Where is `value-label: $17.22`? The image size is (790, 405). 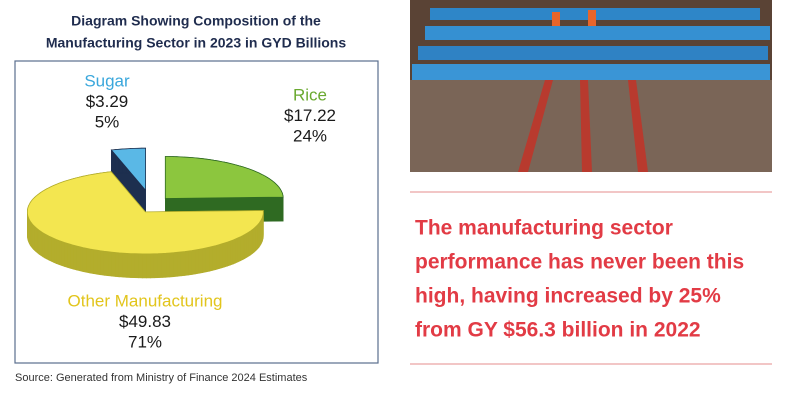
value-label: $17.22 is located at coordinates (310, 115).